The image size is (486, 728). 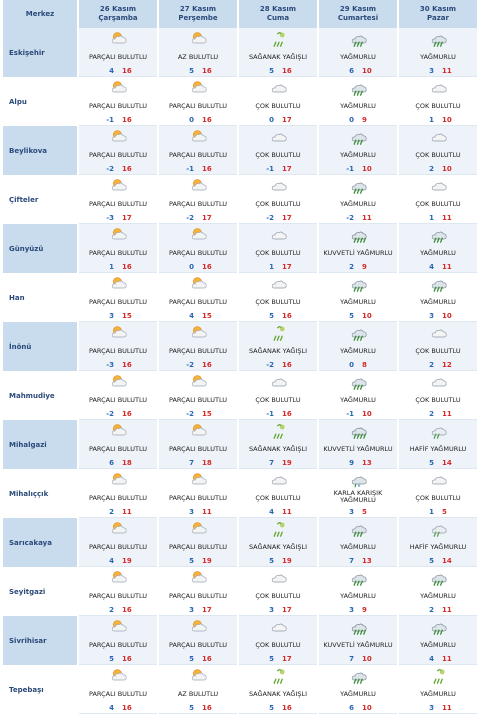 I want to click on condition-label: SAĞANAK YAĞIŞLI, so click(x=278, y=547).